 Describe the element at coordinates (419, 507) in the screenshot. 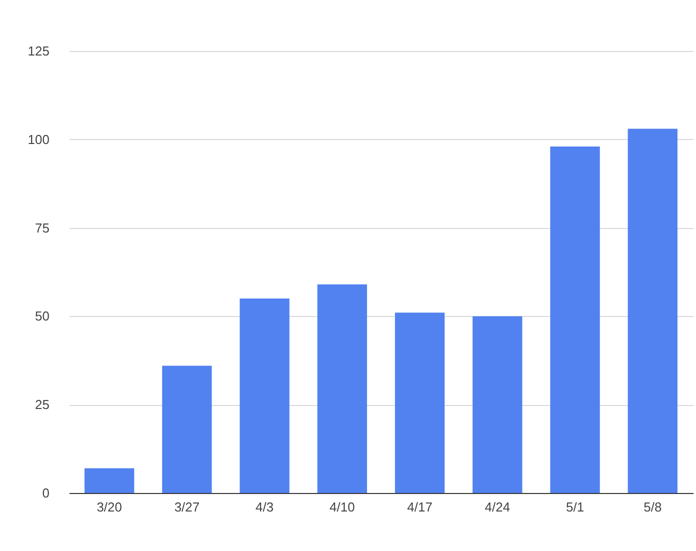

I see `x-tick-label: 4/17` at that location.